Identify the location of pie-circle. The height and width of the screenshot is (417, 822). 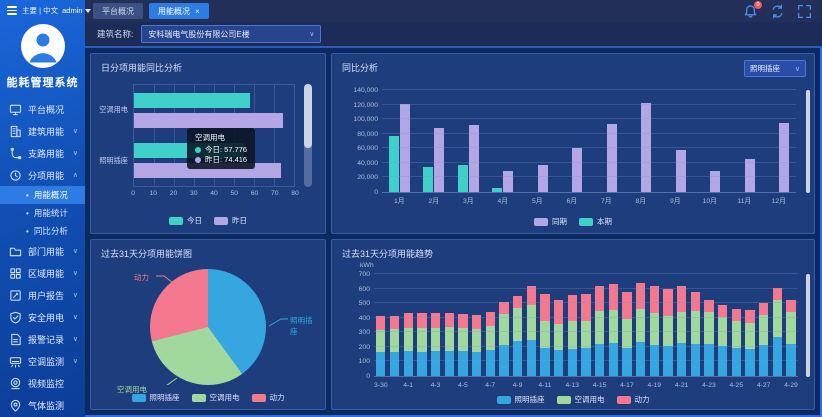
(208, 327).